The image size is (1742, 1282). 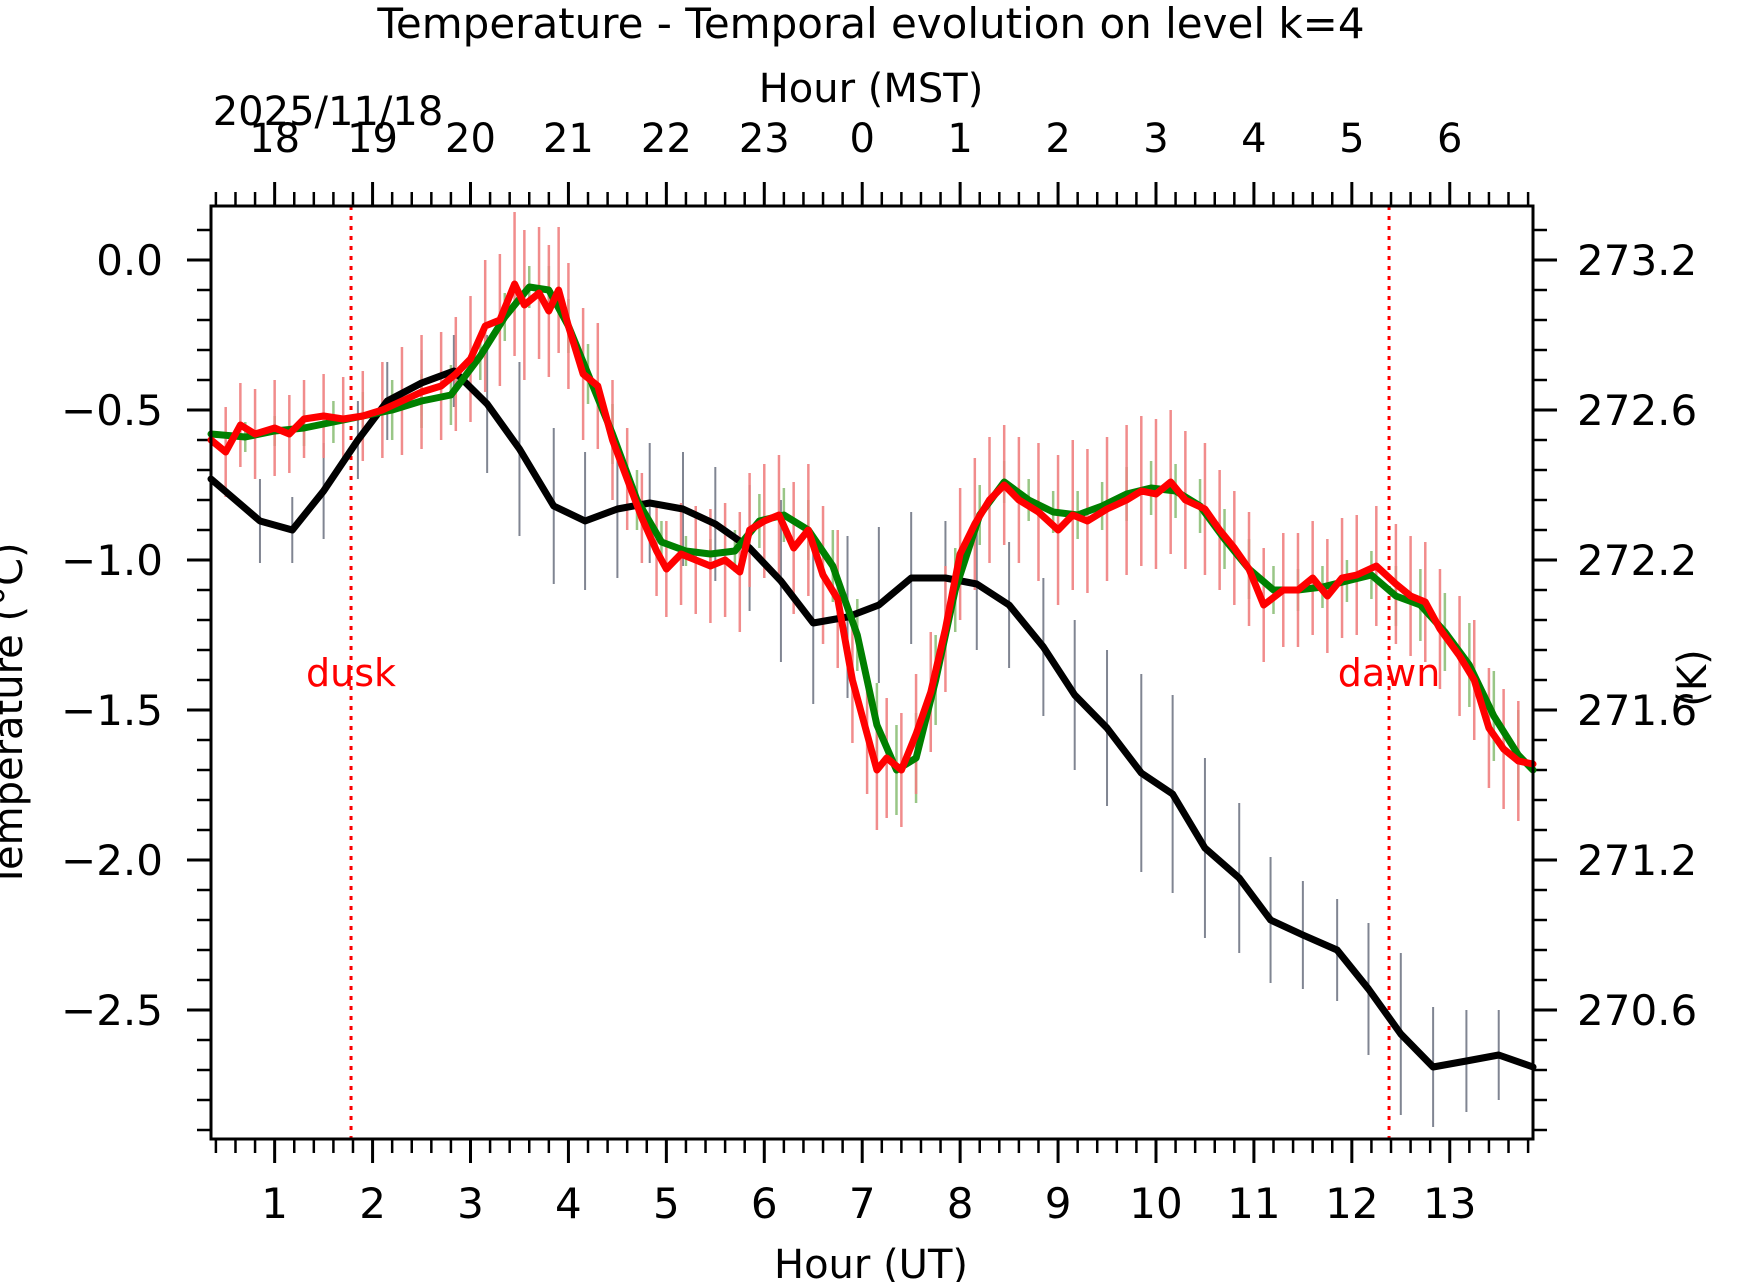 I want to click on top-tick-label: 1, so click(x=959, y=139).